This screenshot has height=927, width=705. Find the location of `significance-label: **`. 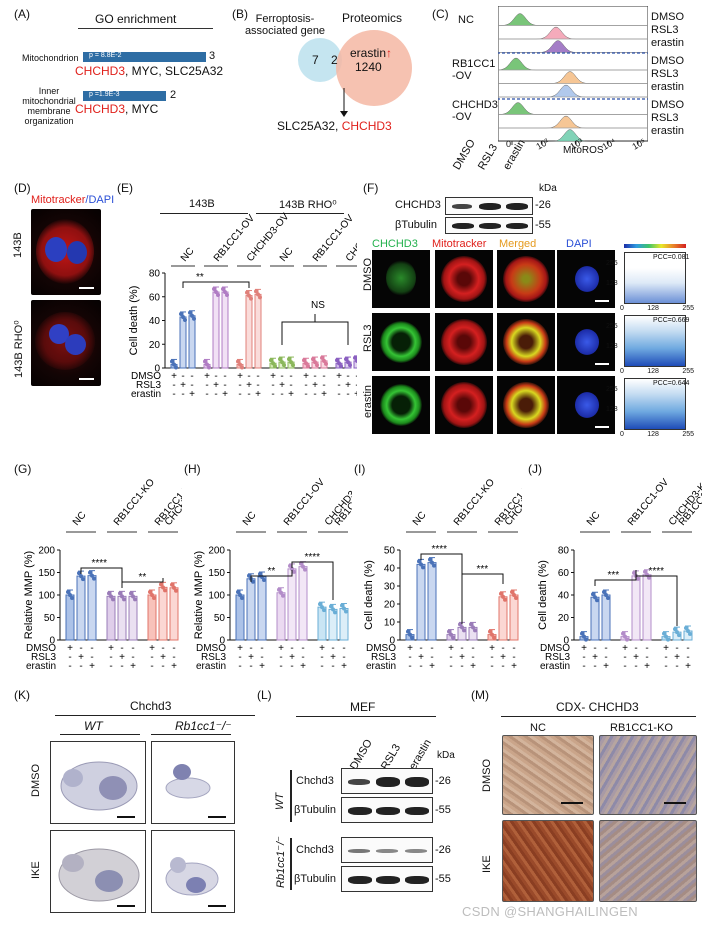

significance-label: ** is located at coordinates (143, 577).